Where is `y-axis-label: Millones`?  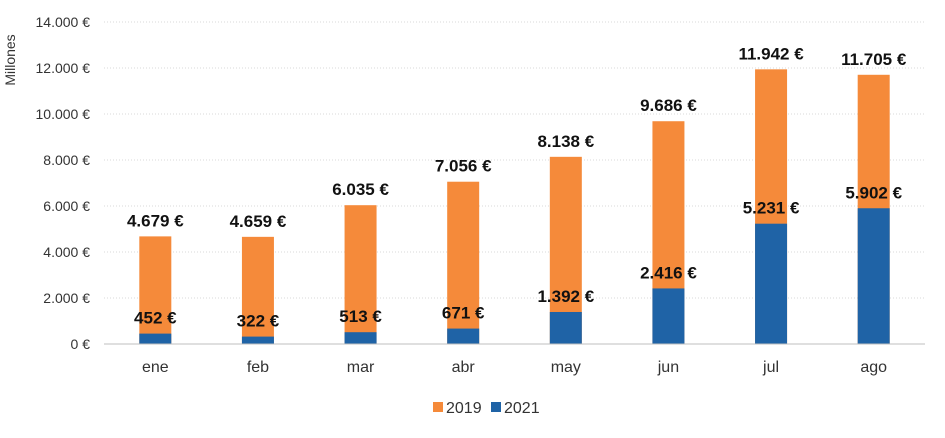
y-axis-label: Millones is located at coordinates (10, 59).